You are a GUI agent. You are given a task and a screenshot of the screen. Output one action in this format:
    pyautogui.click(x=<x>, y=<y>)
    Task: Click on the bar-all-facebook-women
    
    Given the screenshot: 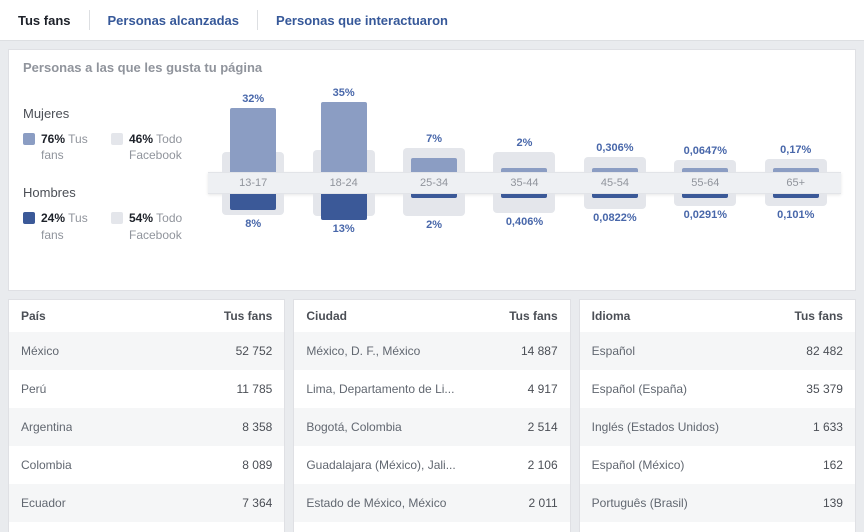 What is the action you would take?
    pyautogui.click(x=524, y=162)
    